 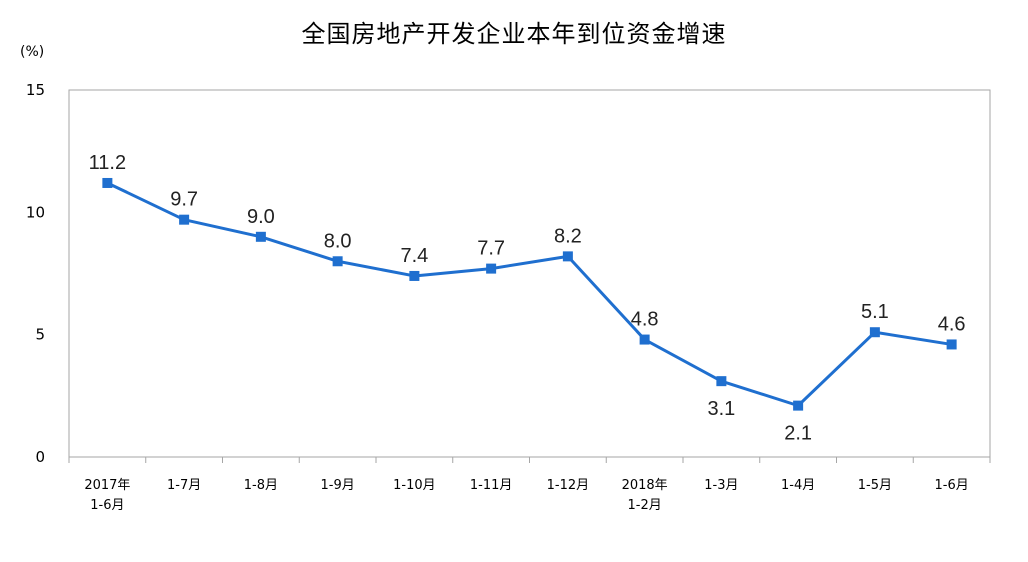 What do you see at coordinates (414, 256) in the screenshot?
I see `data-label: 7.4` at bounding box center [414, 256].